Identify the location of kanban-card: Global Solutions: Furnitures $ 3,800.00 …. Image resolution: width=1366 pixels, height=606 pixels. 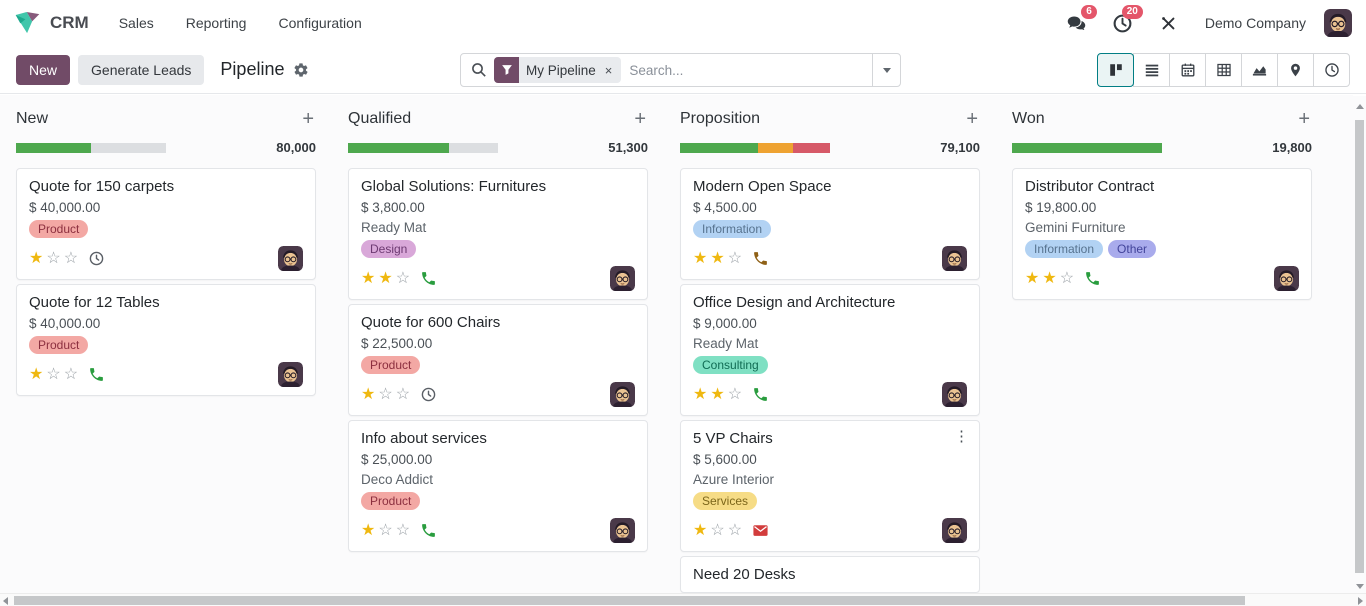
(498, 234).